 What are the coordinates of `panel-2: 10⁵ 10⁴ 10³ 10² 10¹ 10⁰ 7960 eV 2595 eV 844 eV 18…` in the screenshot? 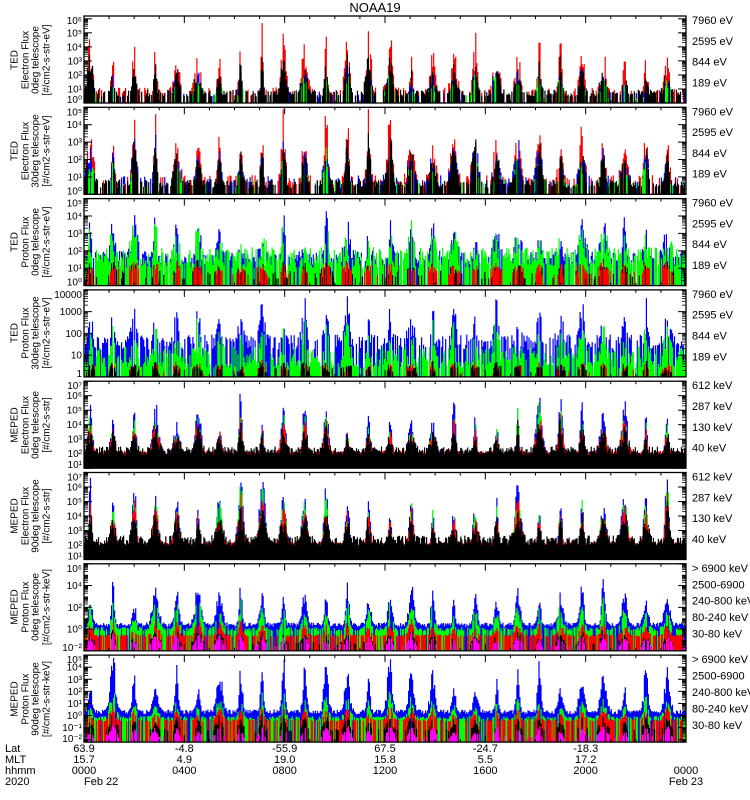 It's located at (400, 151).